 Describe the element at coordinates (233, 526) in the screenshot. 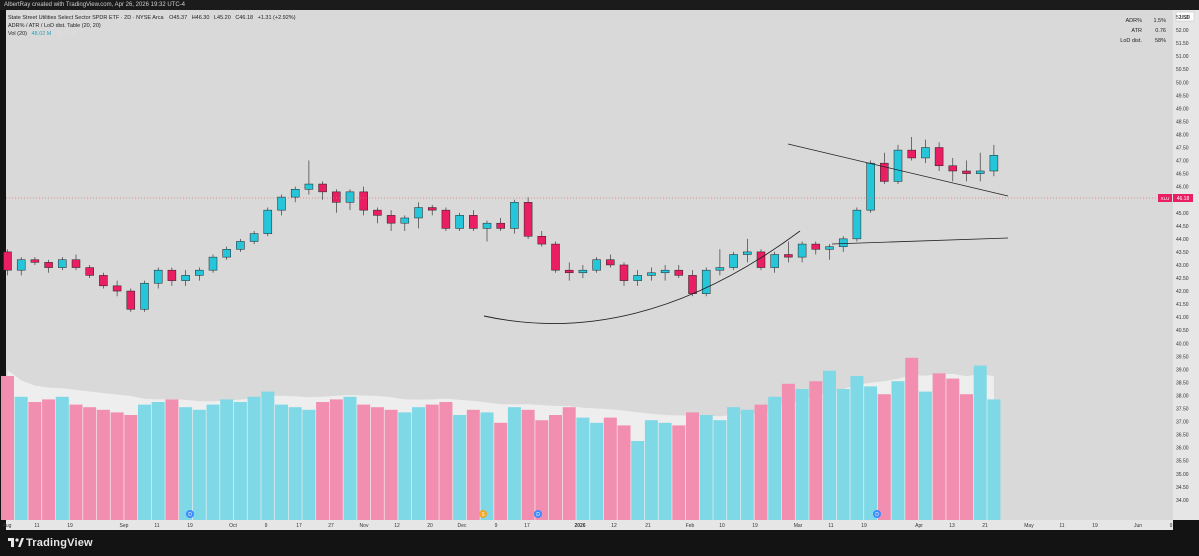

I see `x-tick-label: Oct` at that location.